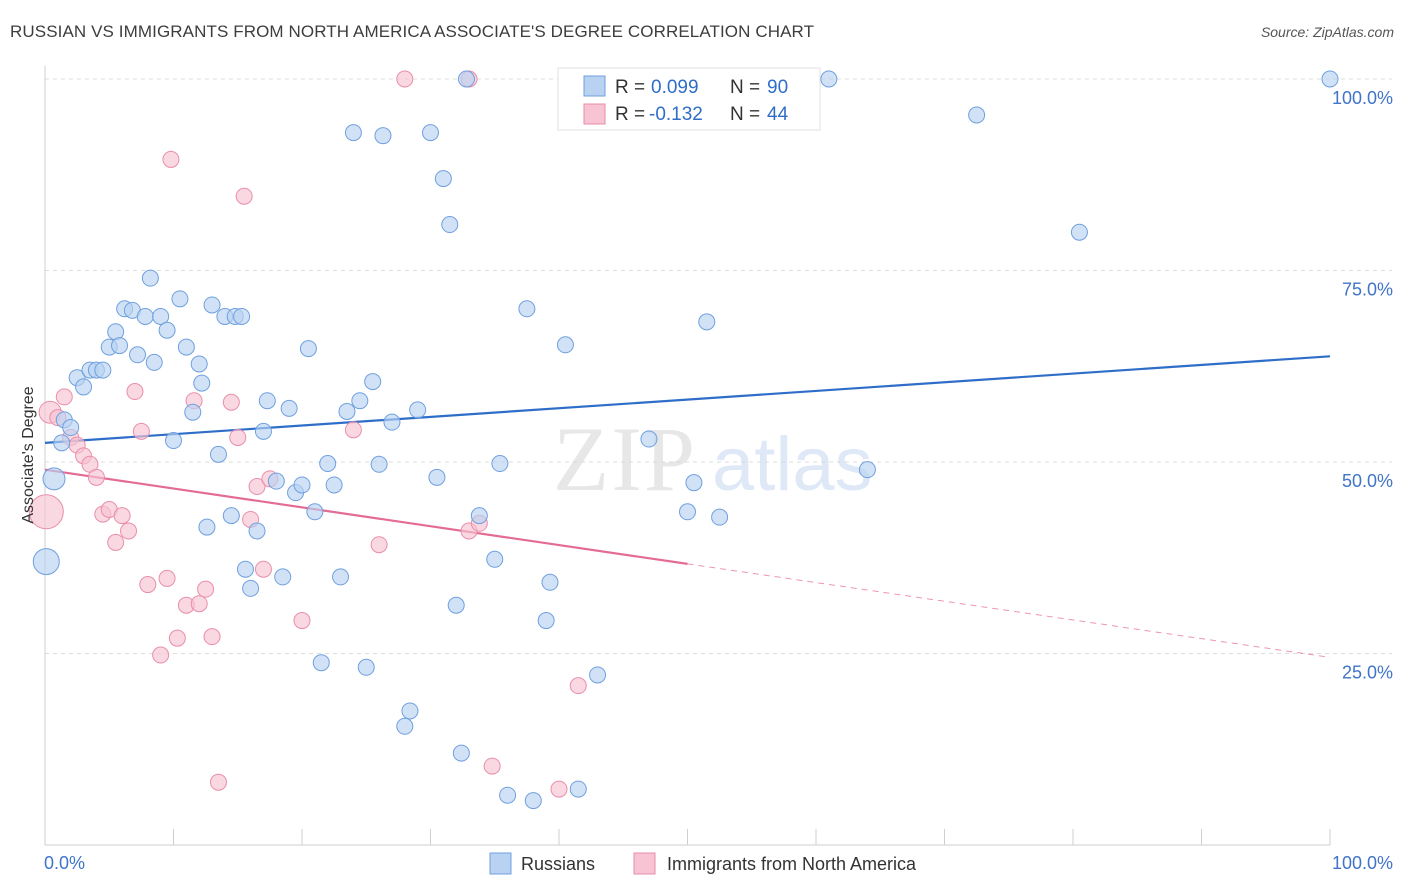  What do you see at coordinates (777, 87) in the screenshot?
I see `legend-n-value-1: 90` at bounding box center [777, 87].